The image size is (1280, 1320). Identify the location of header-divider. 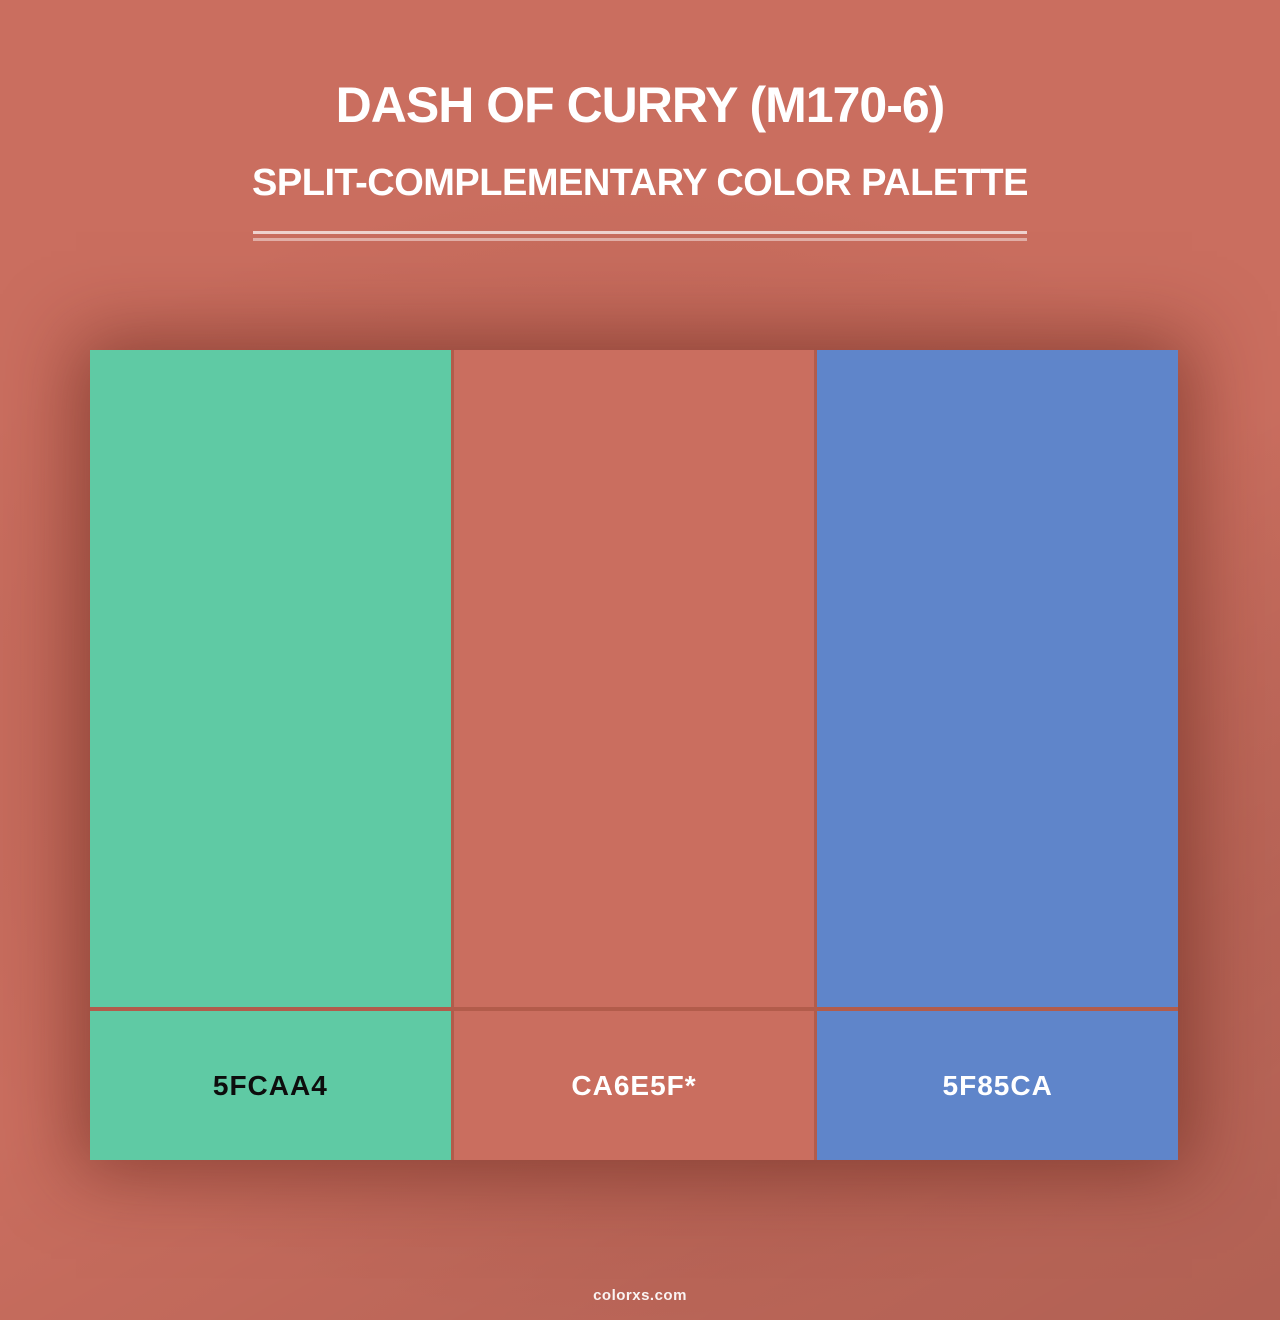
(640, 236).